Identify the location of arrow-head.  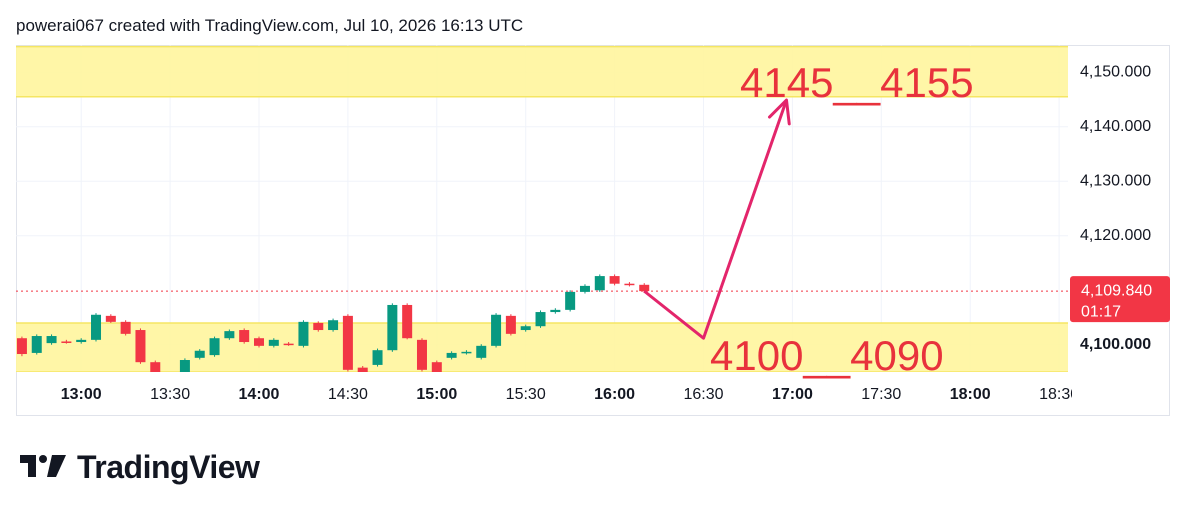
(779, 112).